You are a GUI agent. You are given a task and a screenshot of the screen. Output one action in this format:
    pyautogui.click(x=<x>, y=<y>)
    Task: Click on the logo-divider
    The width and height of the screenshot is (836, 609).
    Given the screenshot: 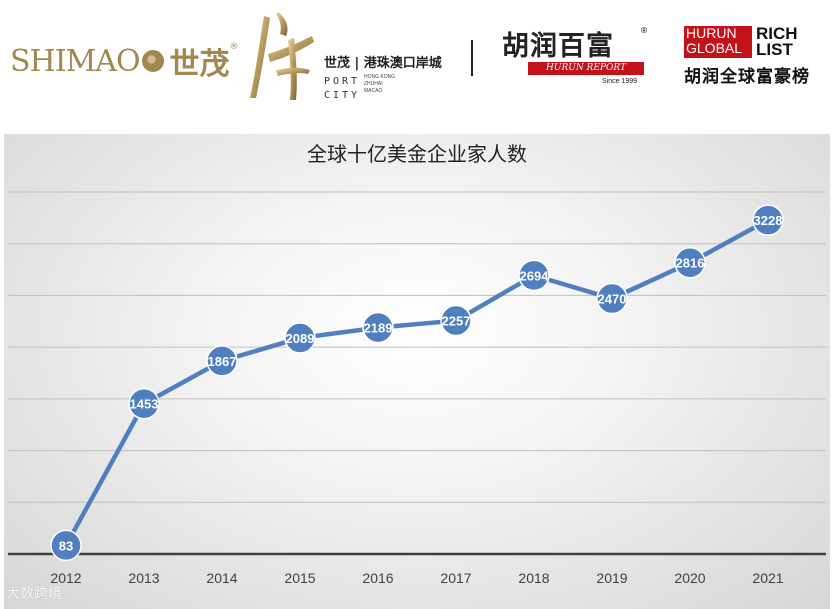 What is the action you would take?
    pyautogui.click(x=472, y=58)
    